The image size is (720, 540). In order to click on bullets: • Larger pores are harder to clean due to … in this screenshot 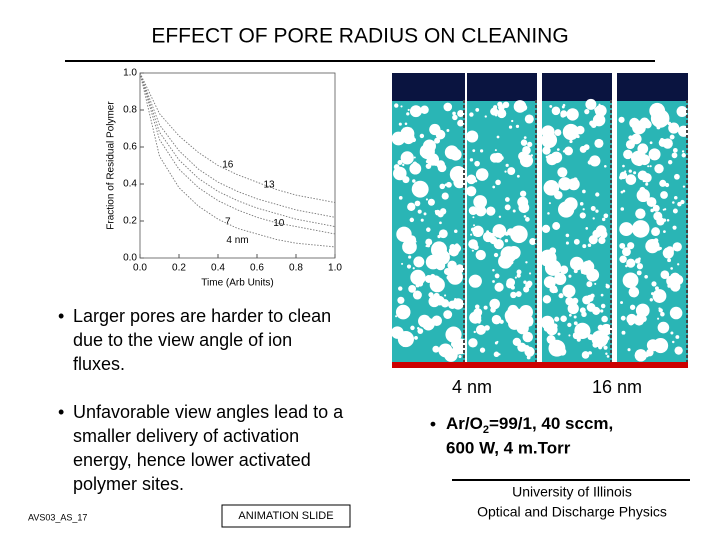, I will do `click(201, 400)`.